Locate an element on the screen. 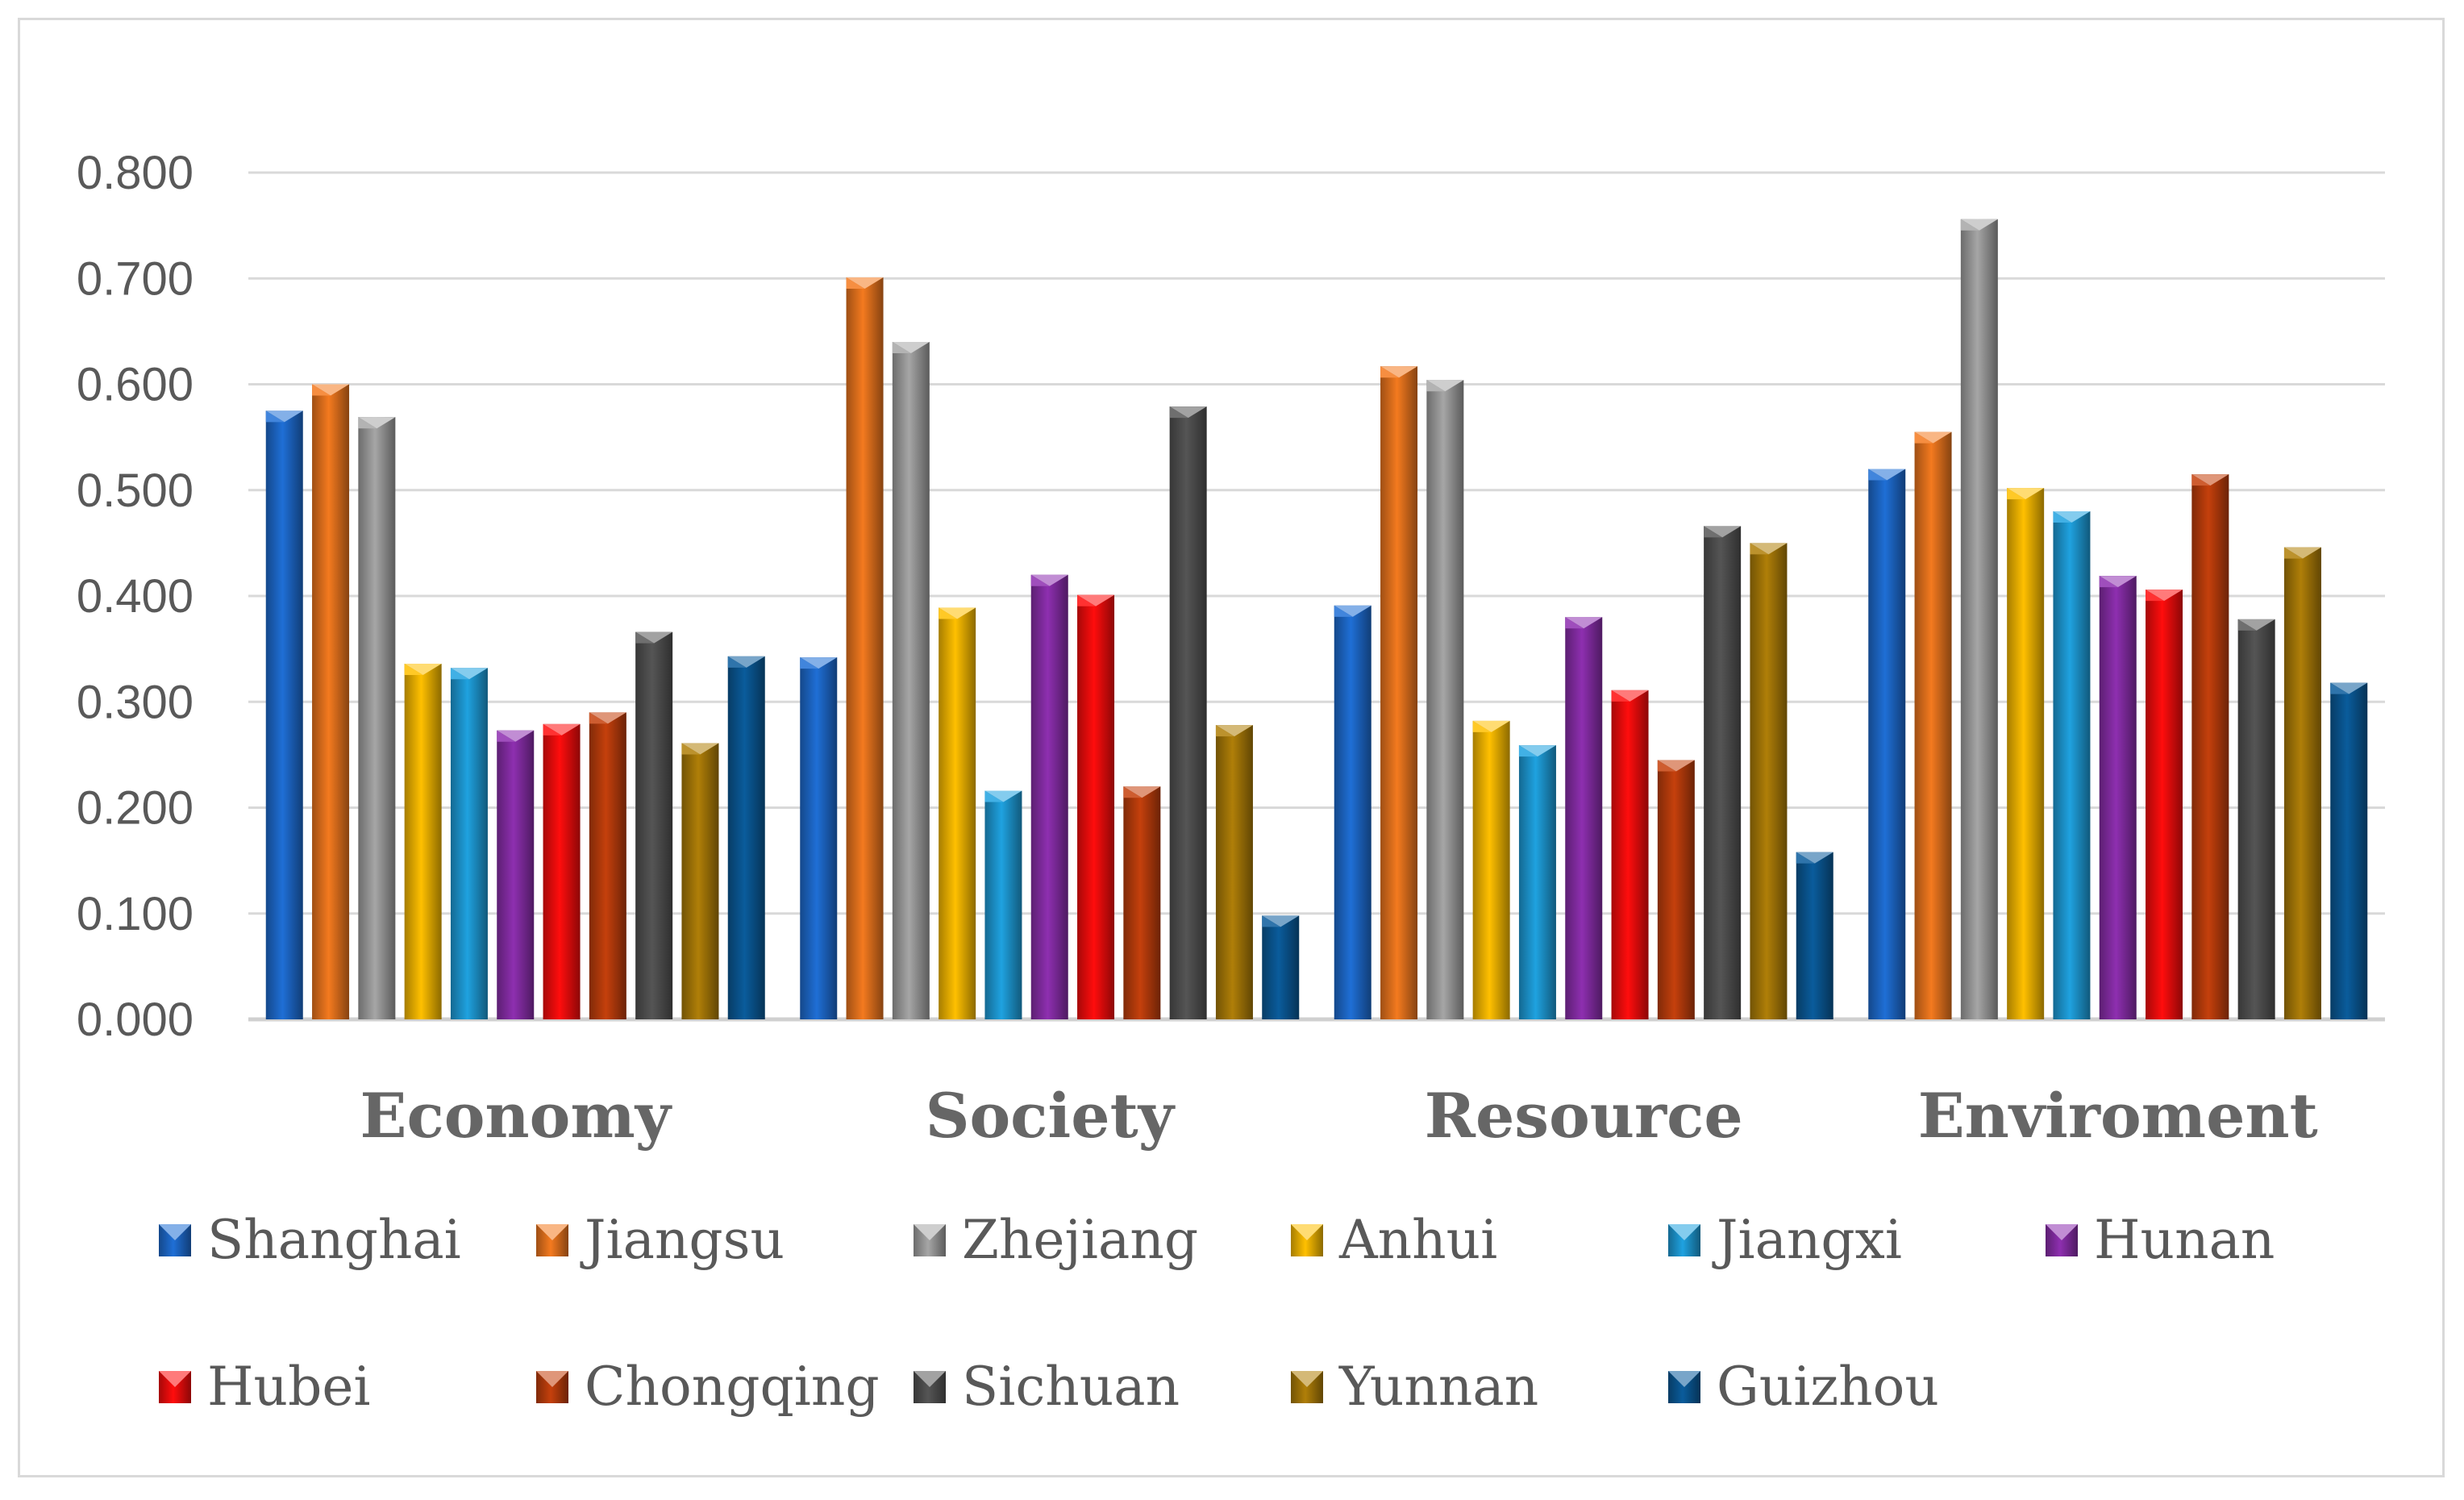  bar-guizhou-economy is located at coordinates (746, 837).